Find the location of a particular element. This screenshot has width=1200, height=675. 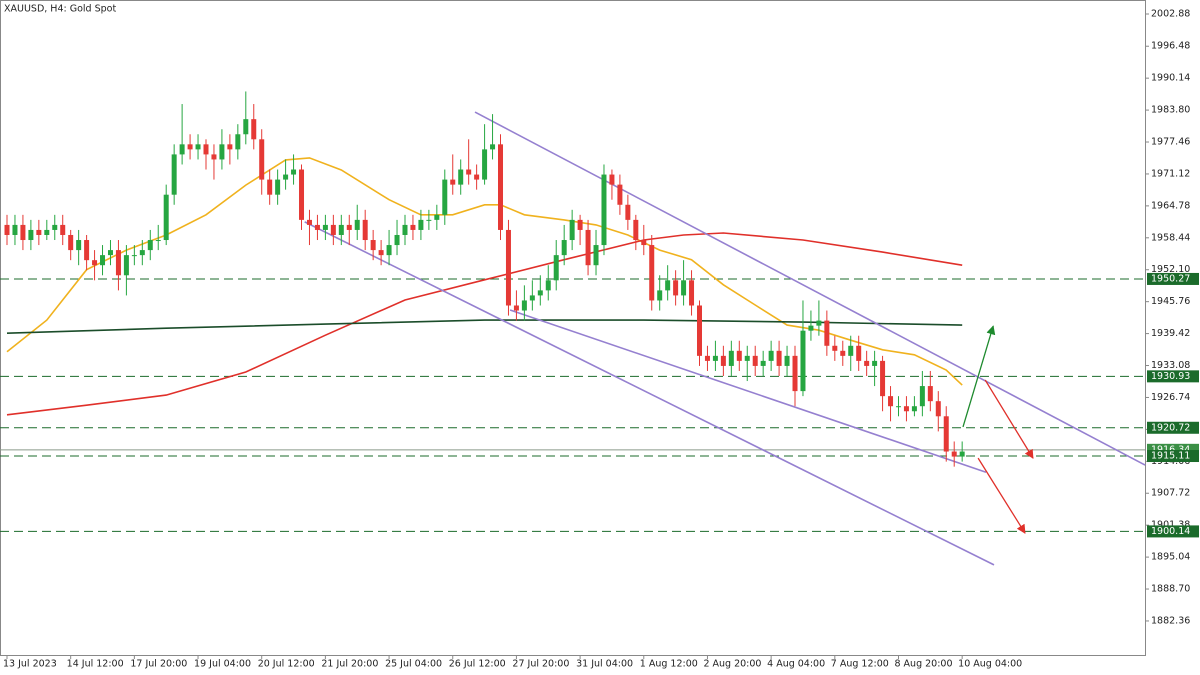

y-tick-label: 1964.78 is located at coordinates (1170, 205).